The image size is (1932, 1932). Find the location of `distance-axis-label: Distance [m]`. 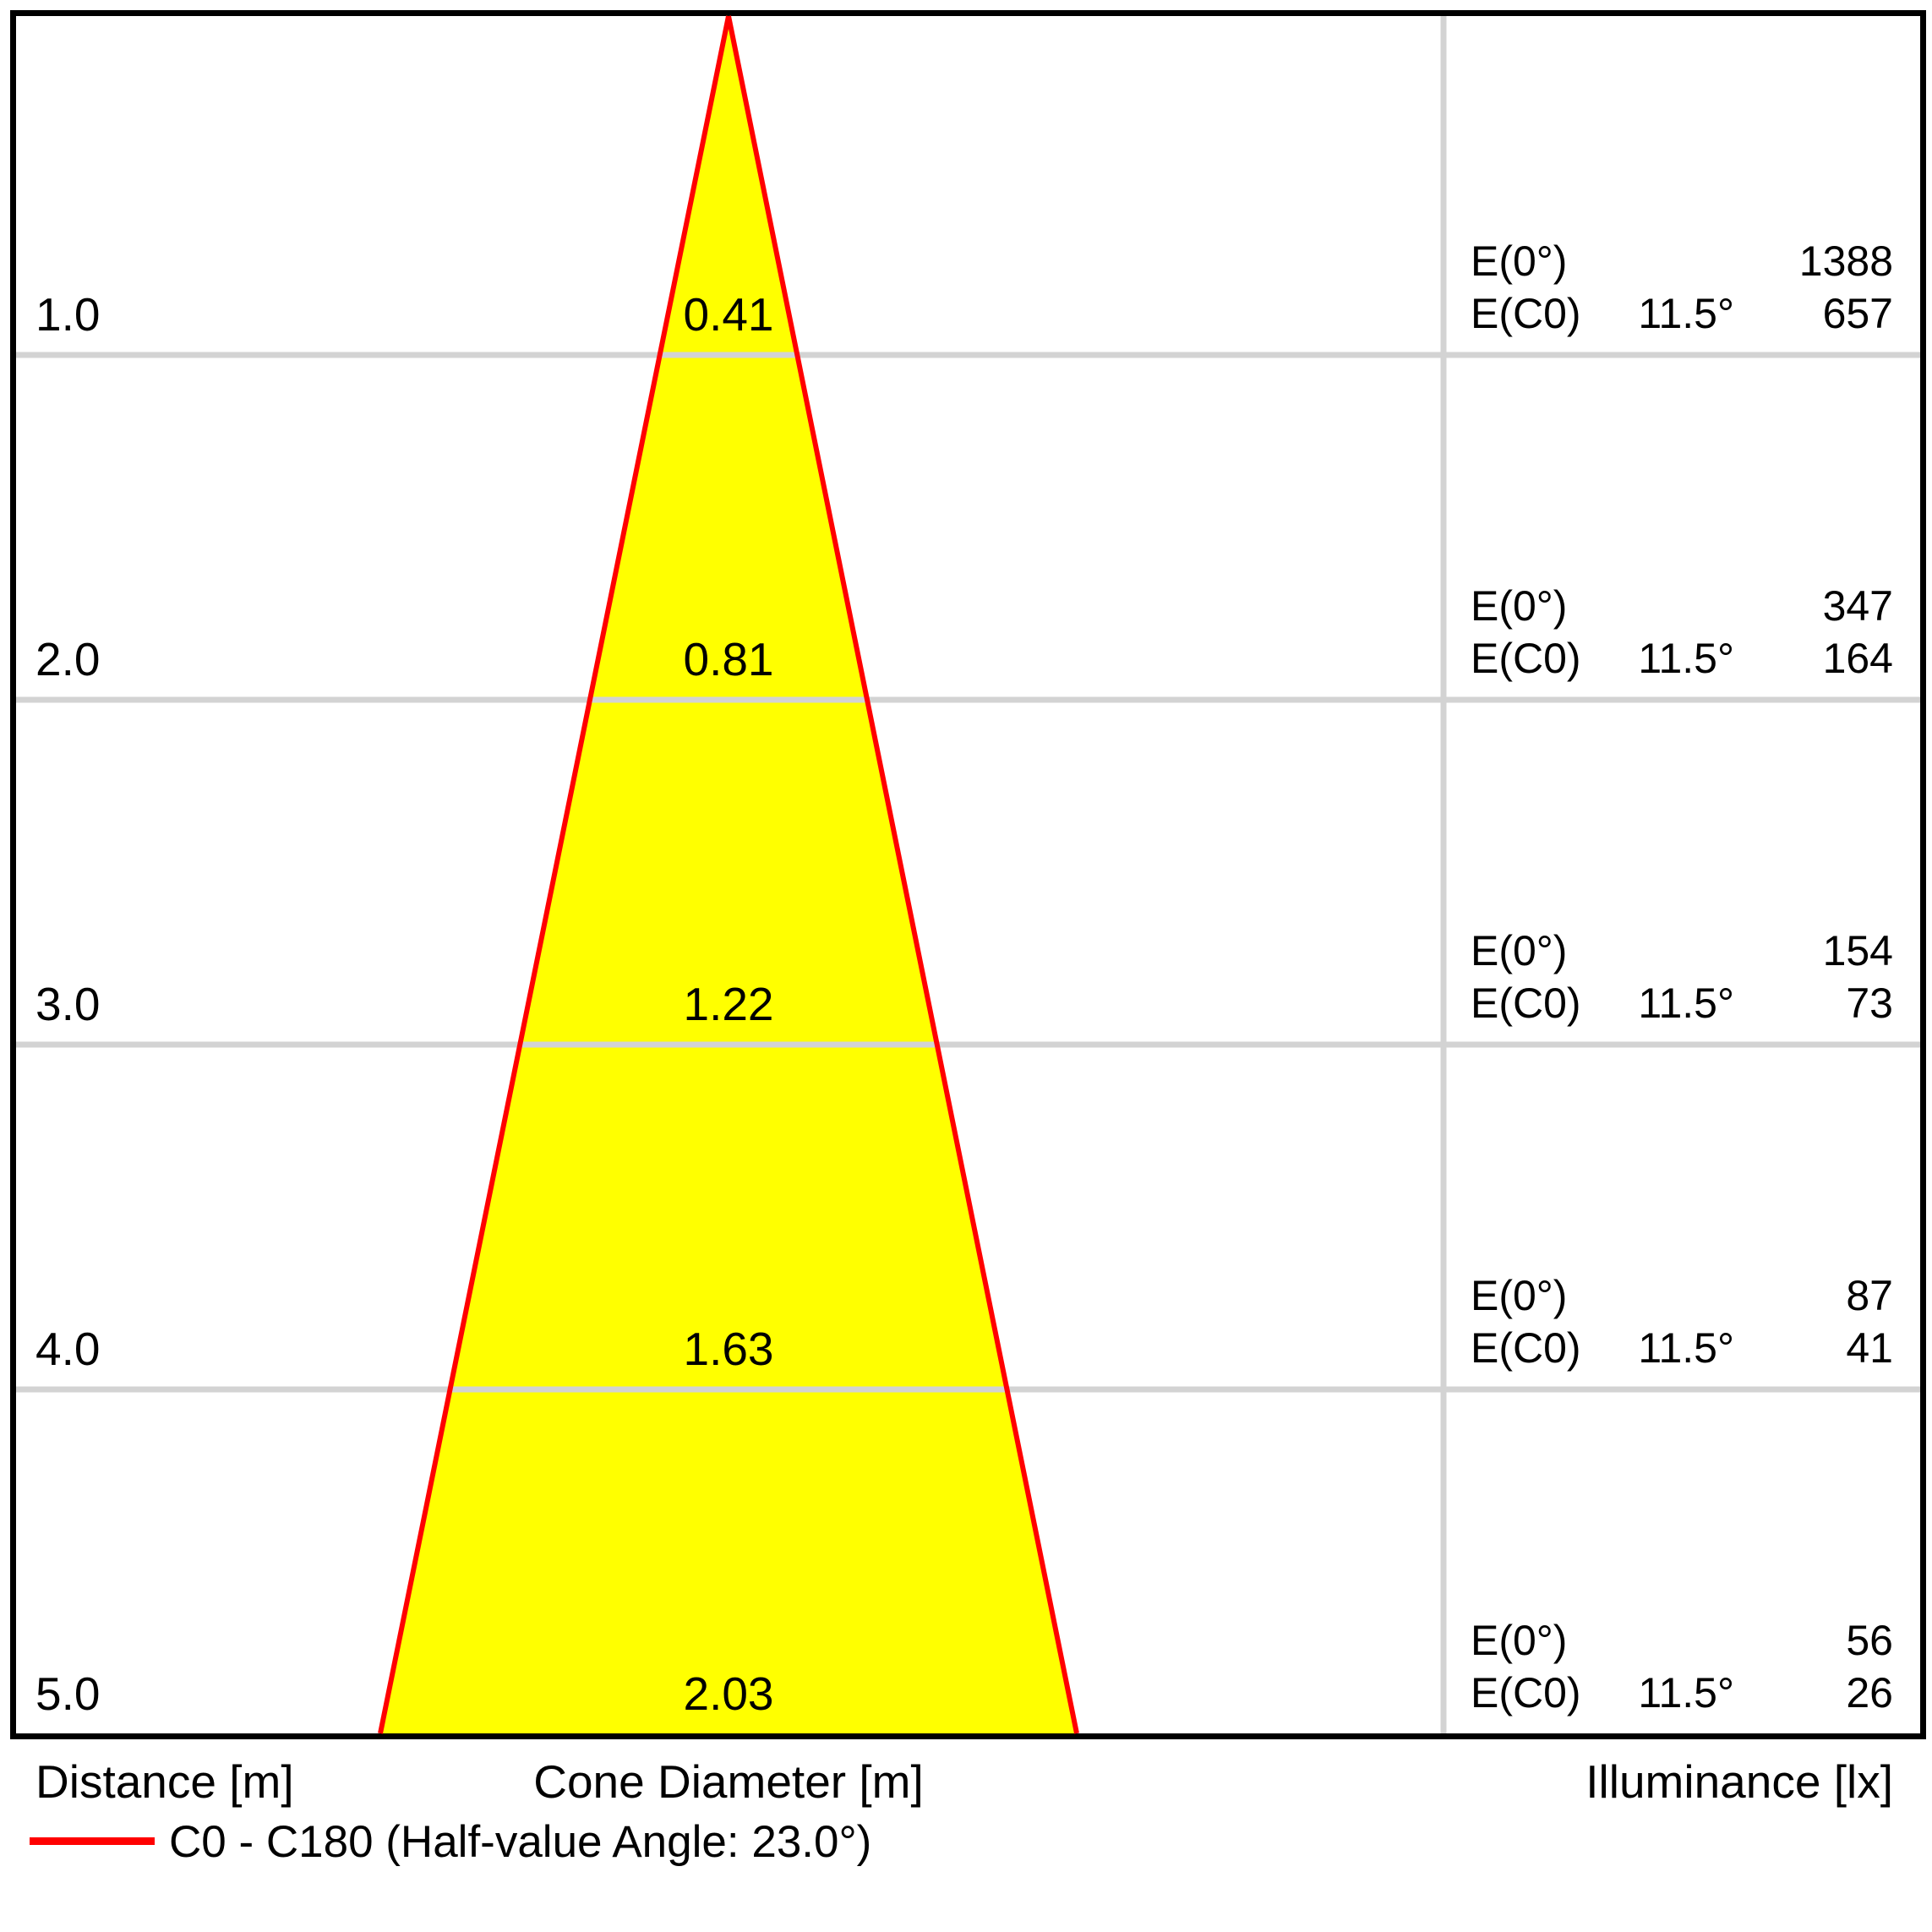

distance-axis-label: Distance [m] is located at coordinates (164, 1781).